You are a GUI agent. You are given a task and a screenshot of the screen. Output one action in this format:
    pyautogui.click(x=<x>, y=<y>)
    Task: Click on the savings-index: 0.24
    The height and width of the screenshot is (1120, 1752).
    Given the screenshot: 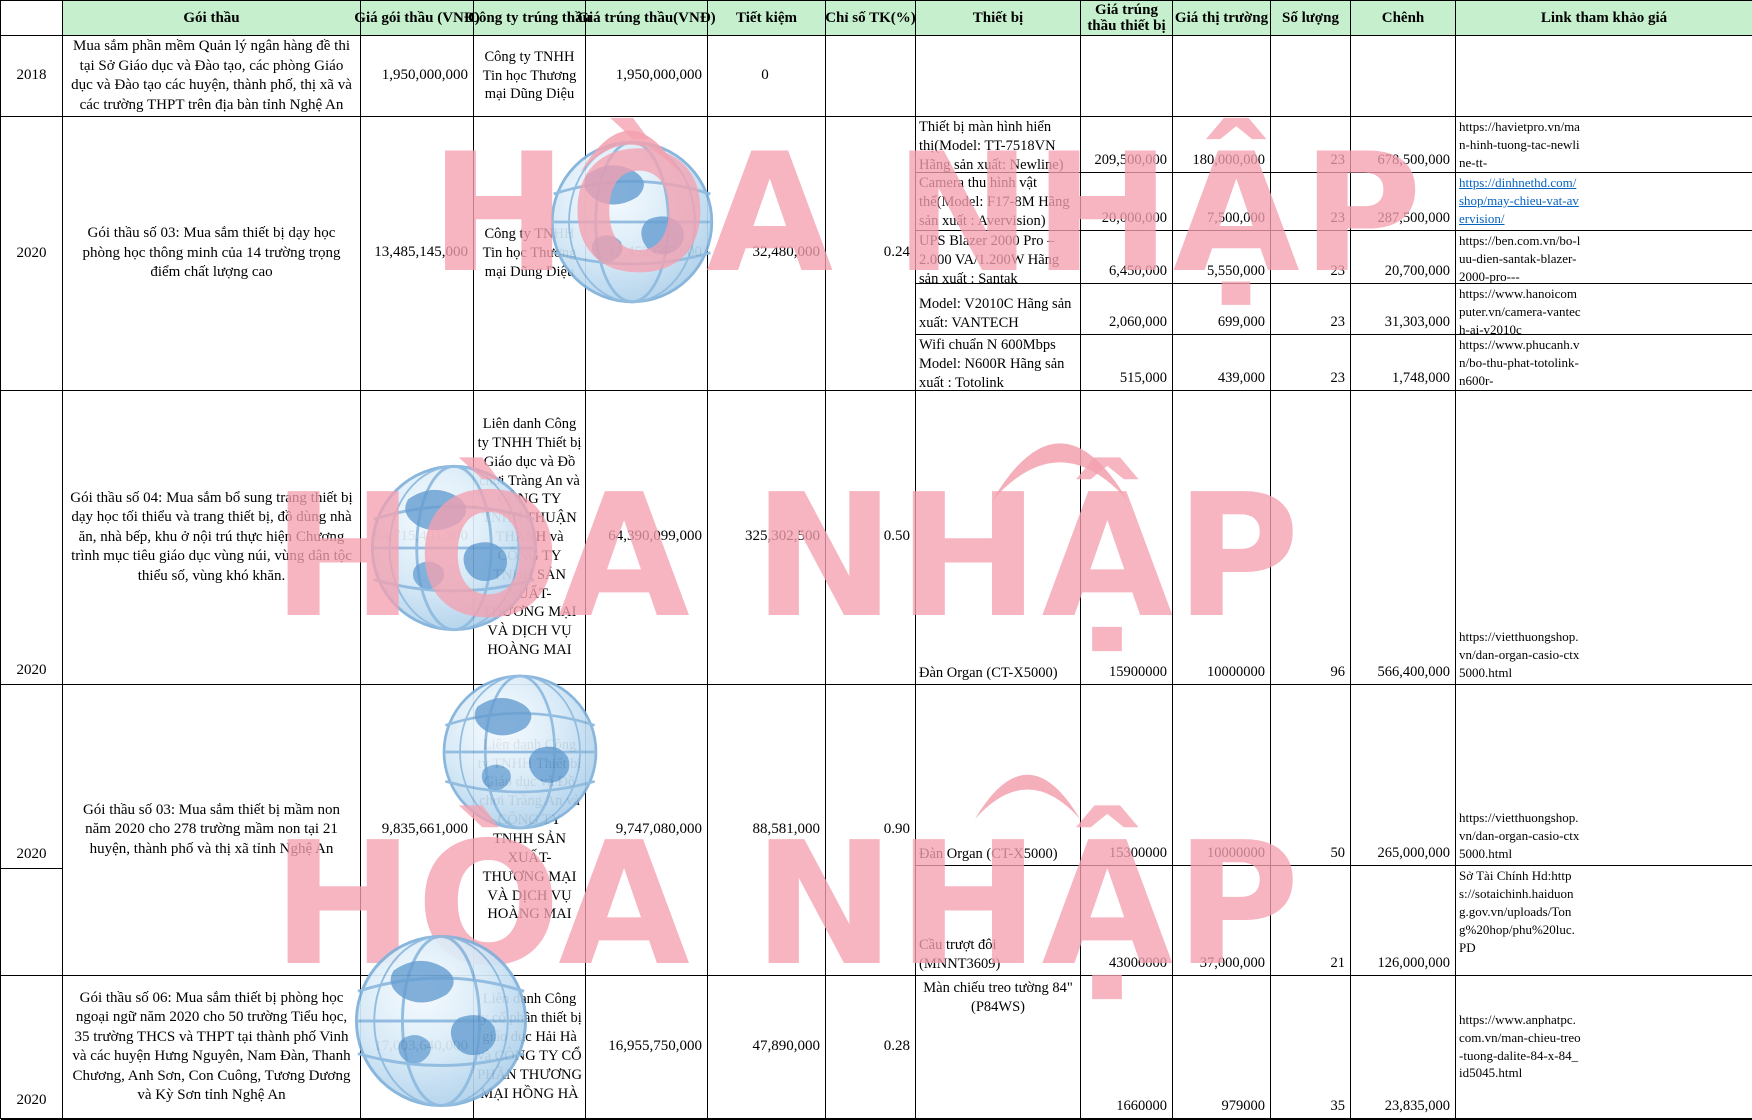 What is the action you would take?
    pyautogui.click(x=871, y=254)
    